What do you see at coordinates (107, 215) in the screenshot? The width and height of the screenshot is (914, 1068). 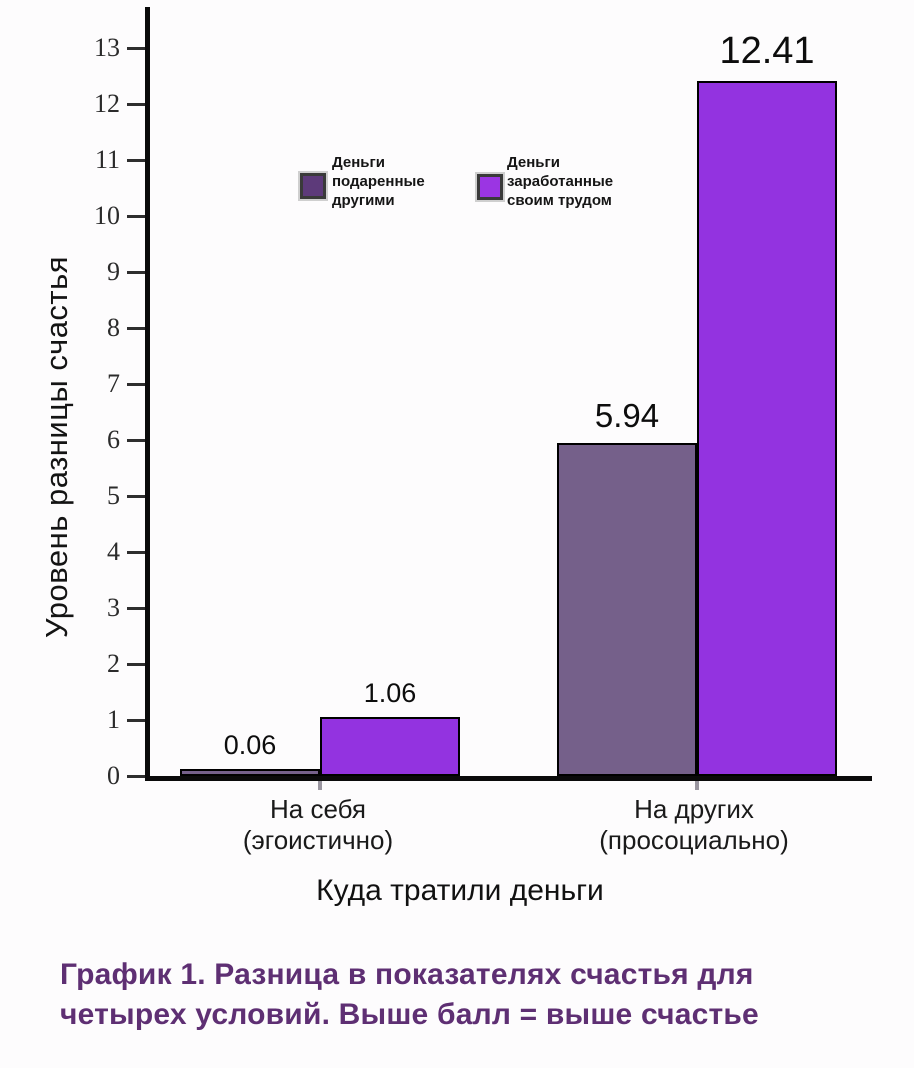 I see `y-tick-label: 10` at bounding box center [107, 215].